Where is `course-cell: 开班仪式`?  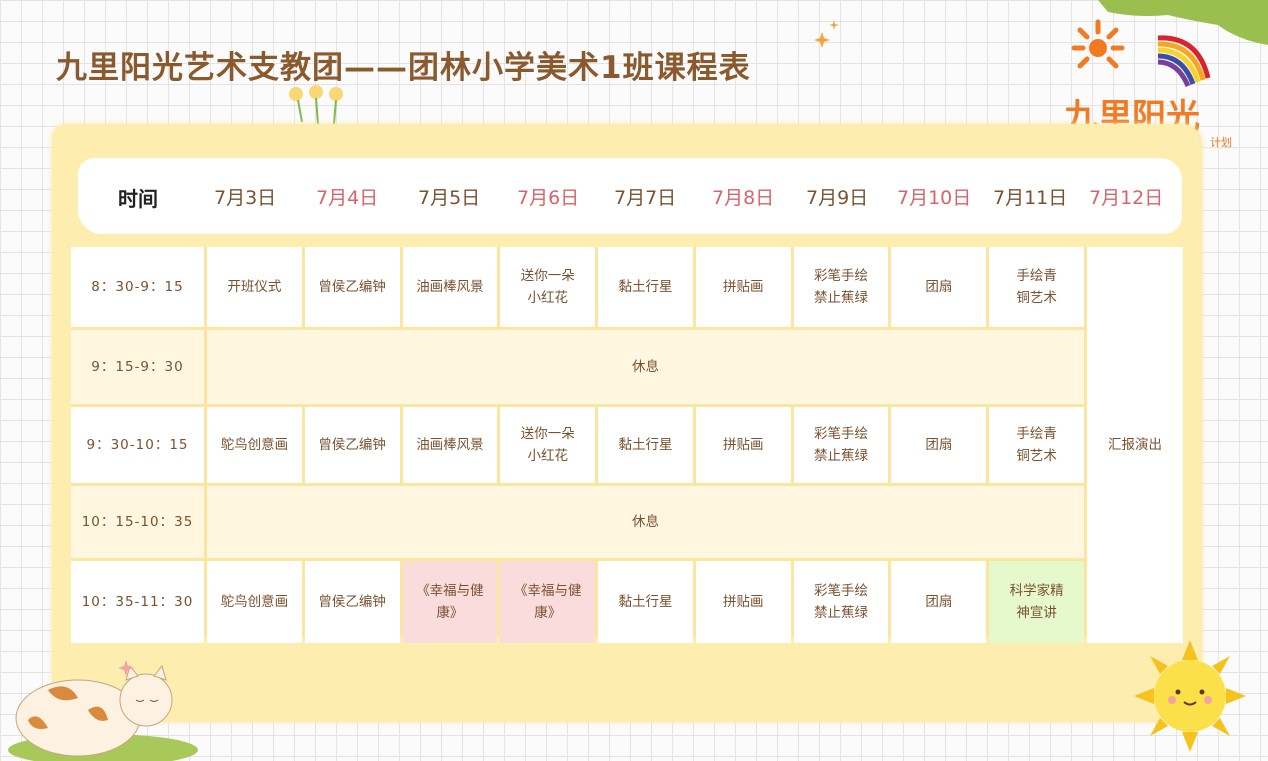
course-cell: 开班仪式 is located at coordinates (254, 287).